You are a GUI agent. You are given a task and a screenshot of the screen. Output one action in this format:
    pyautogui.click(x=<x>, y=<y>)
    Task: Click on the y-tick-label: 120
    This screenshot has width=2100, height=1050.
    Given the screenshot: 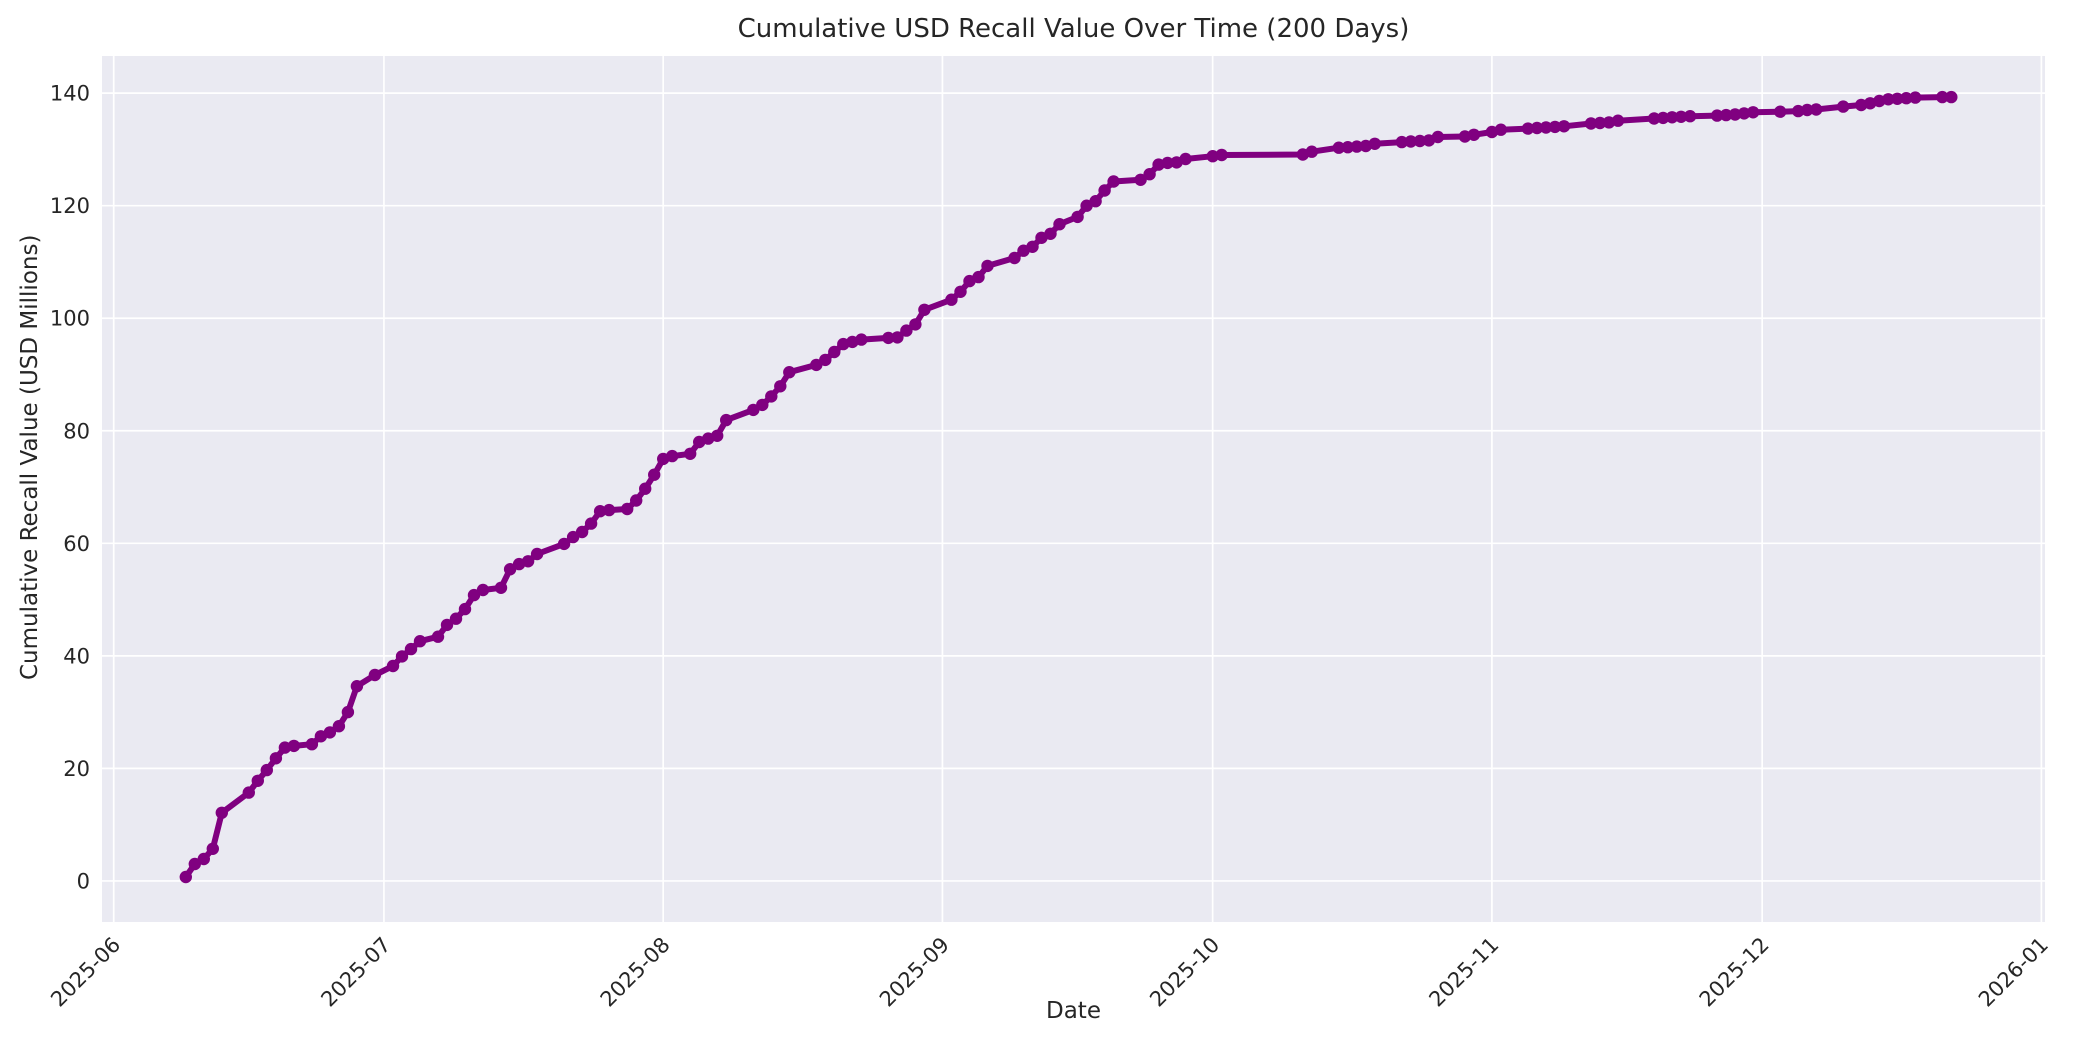 What is the action you would take?
    pyautogui.click(x=70, y=206)
    